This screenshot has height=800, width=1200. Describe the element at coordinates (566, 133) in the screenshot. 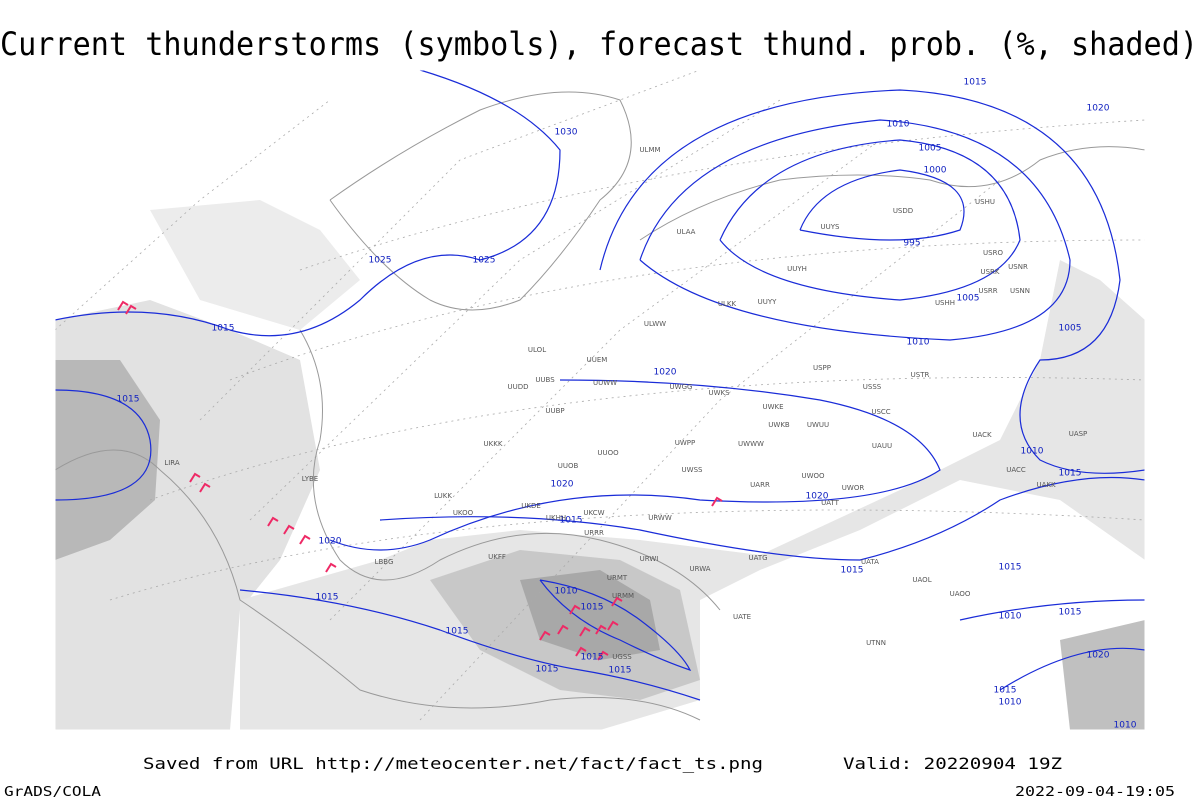

I see `isobar-label: 1030` at that location.